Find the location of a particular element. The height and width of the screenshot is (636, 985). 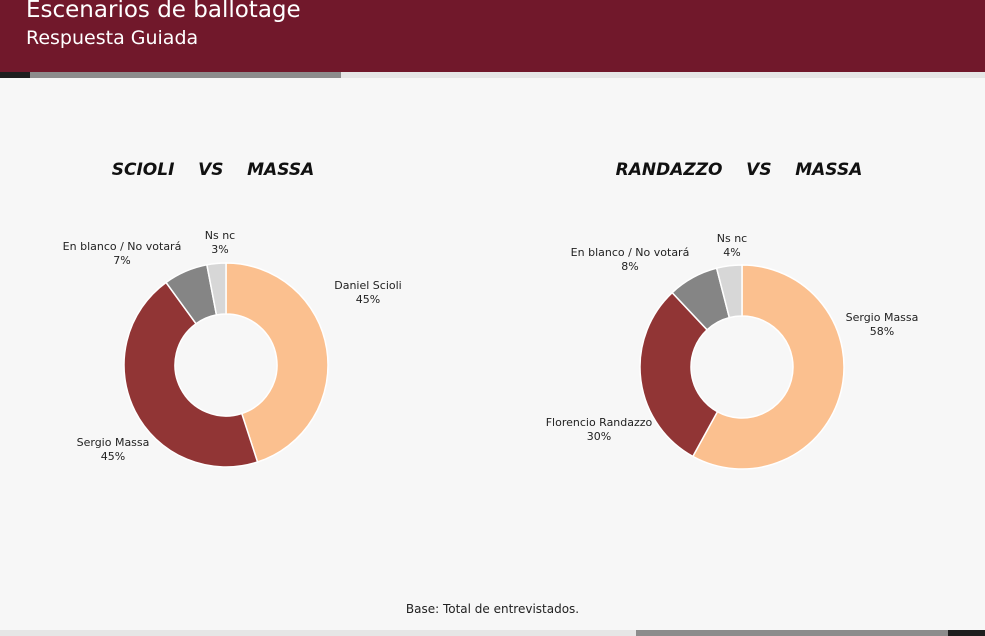

chart-1-title: SCIOLI VS MASSA is located at coordinates (213, 170).